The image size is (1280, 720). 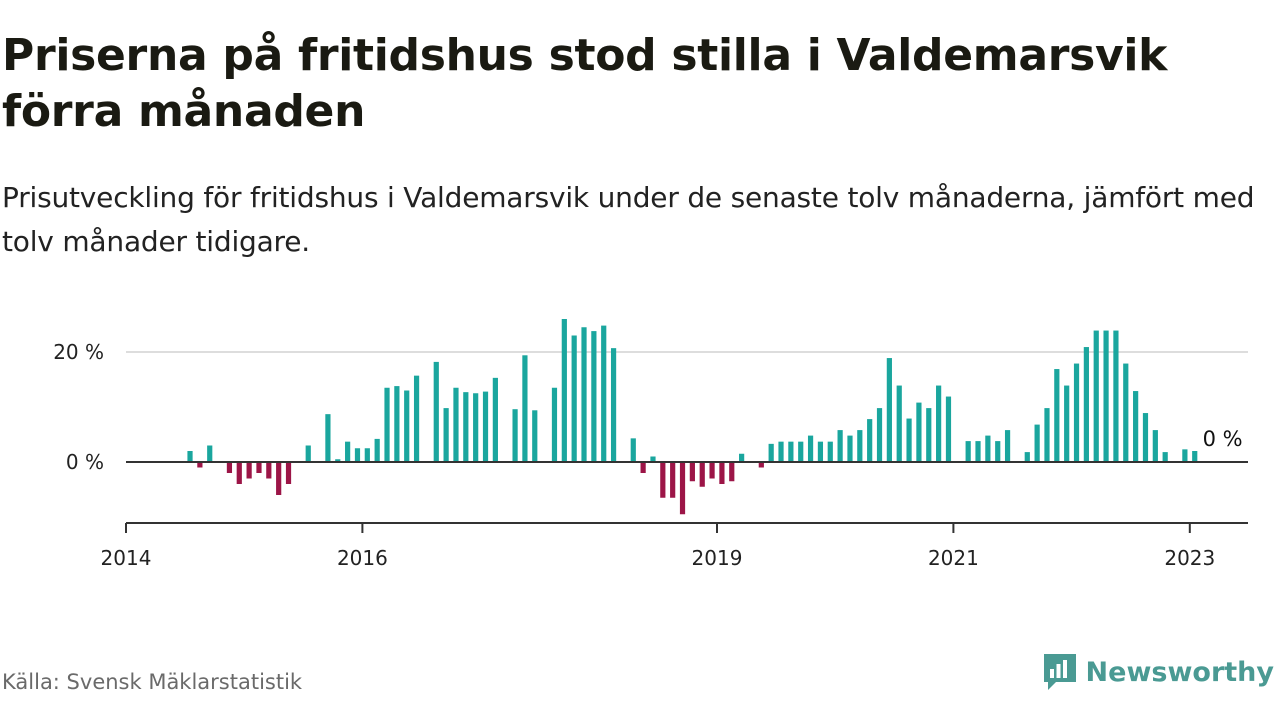 I want to click on source-note: Källa: Svensk Mäklarstatistik, so click(x=152, y=682).